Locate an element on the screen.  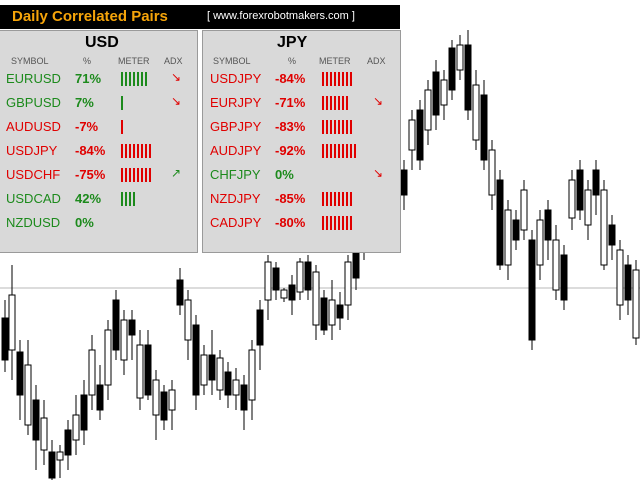
correlation-percent: -7% is located at coordinates (87, 126).